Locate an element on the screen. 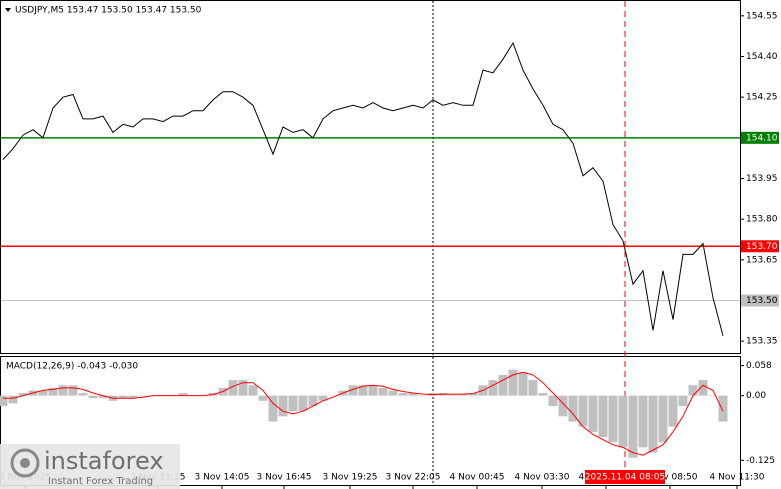  crosshair-label: 2025.11.04 08:05 is located at coordinates (625, 478).